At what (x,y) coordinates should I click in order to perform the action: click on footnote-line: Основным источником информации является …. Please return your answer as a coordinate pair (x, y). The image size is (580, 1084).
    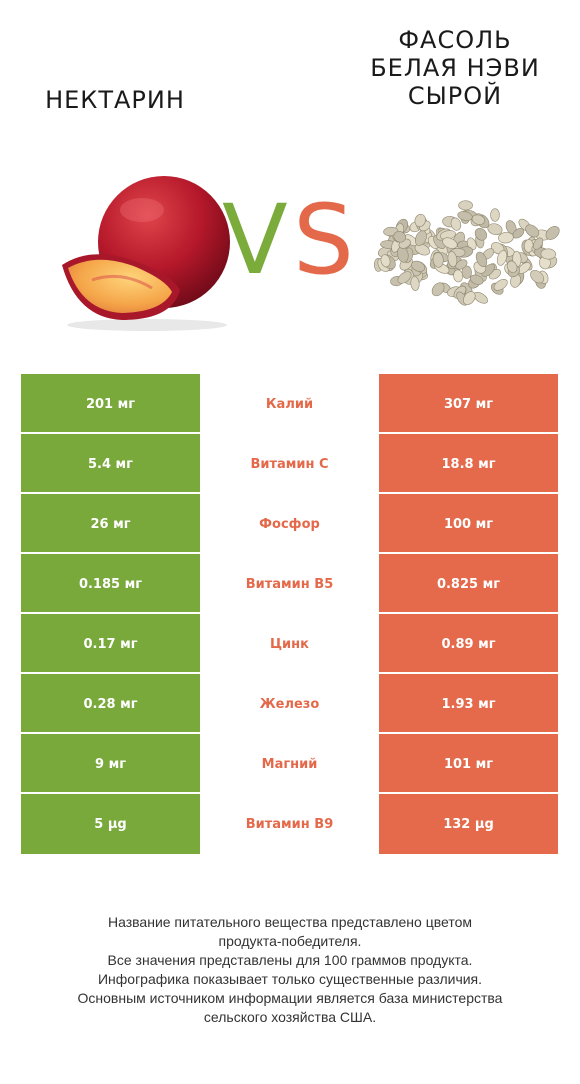
    Looking at the image, I should click on (290, 998).